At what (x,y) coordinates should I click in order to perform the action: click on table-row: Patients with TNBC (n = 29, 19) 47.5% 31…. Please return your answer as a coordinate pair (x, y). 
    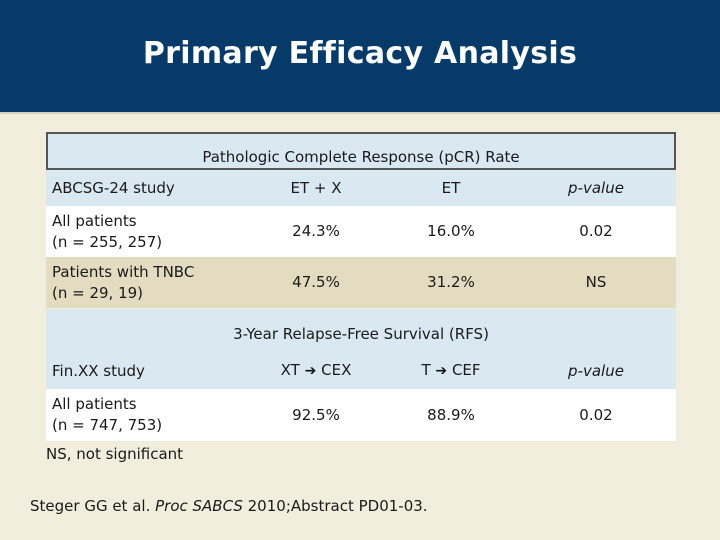
    Looking at the image, I should click on (361, 282).